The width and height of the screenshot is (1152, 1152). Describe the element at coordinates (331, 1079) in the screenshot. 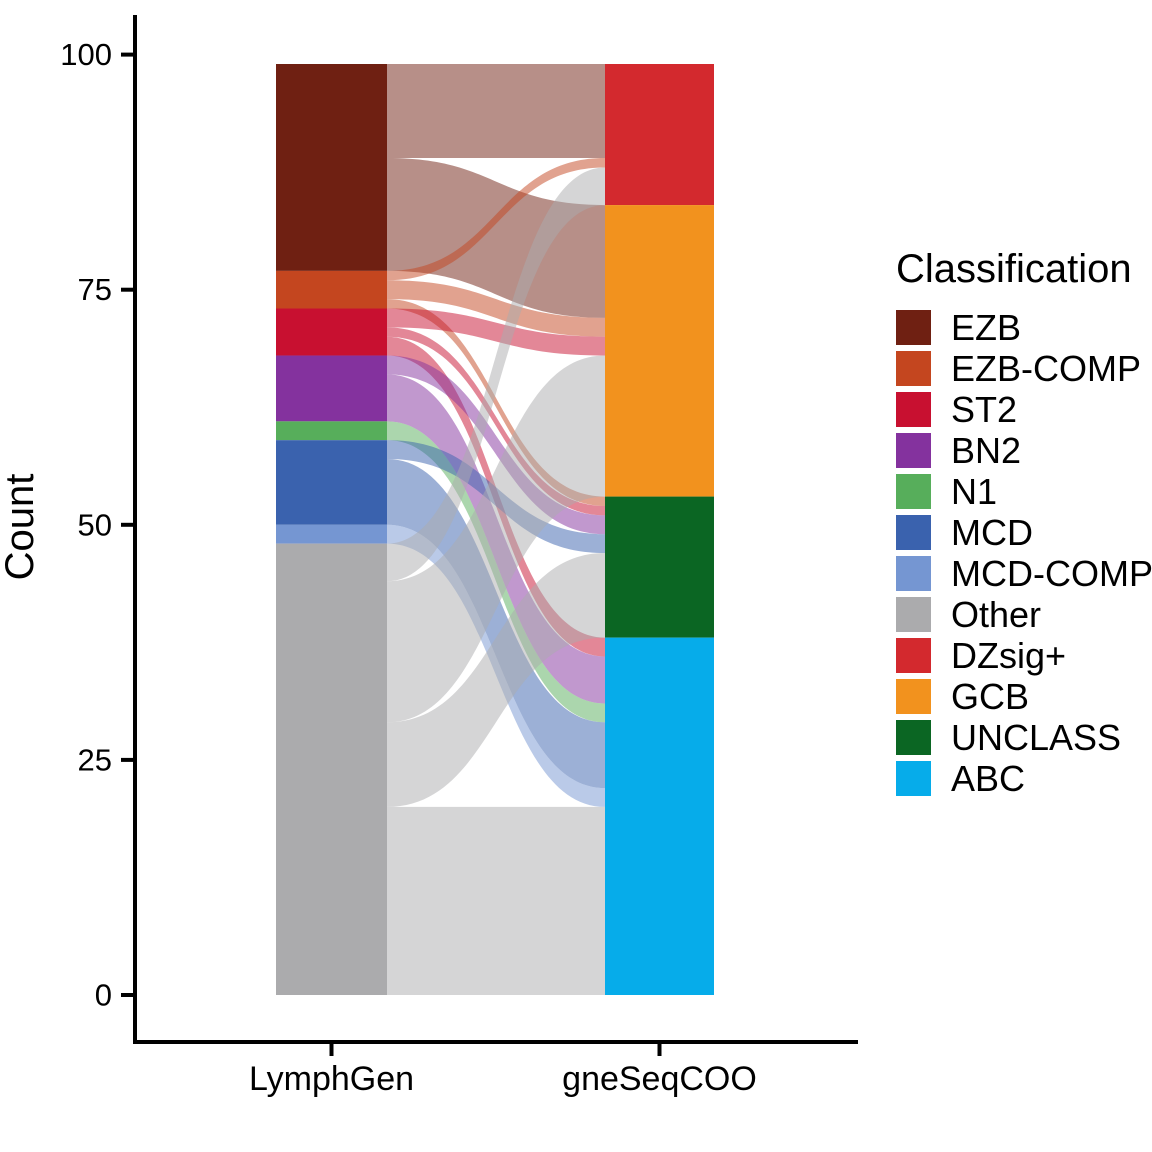

I see `x-axis-label-LymphGen: LymphGen` at that location.